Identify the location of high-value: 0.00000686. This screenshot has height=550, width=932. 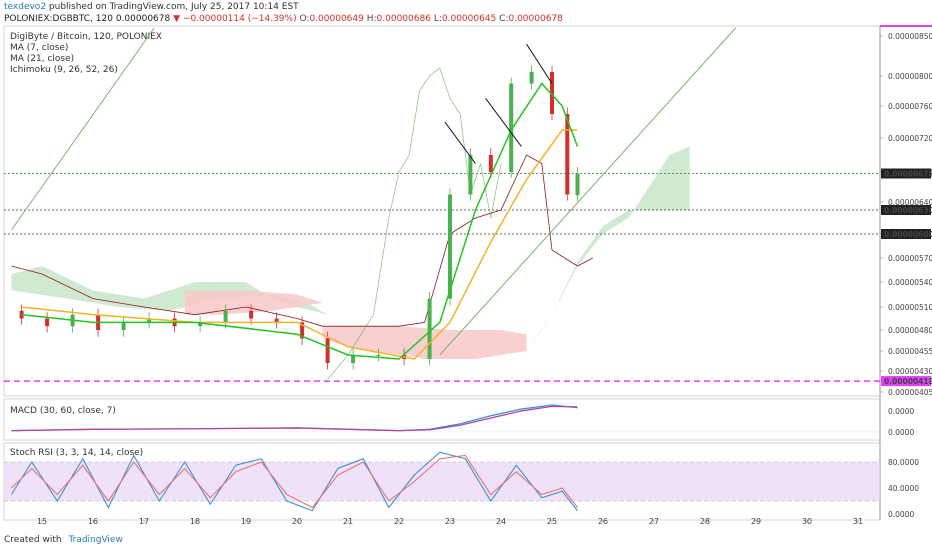
(403, 19).